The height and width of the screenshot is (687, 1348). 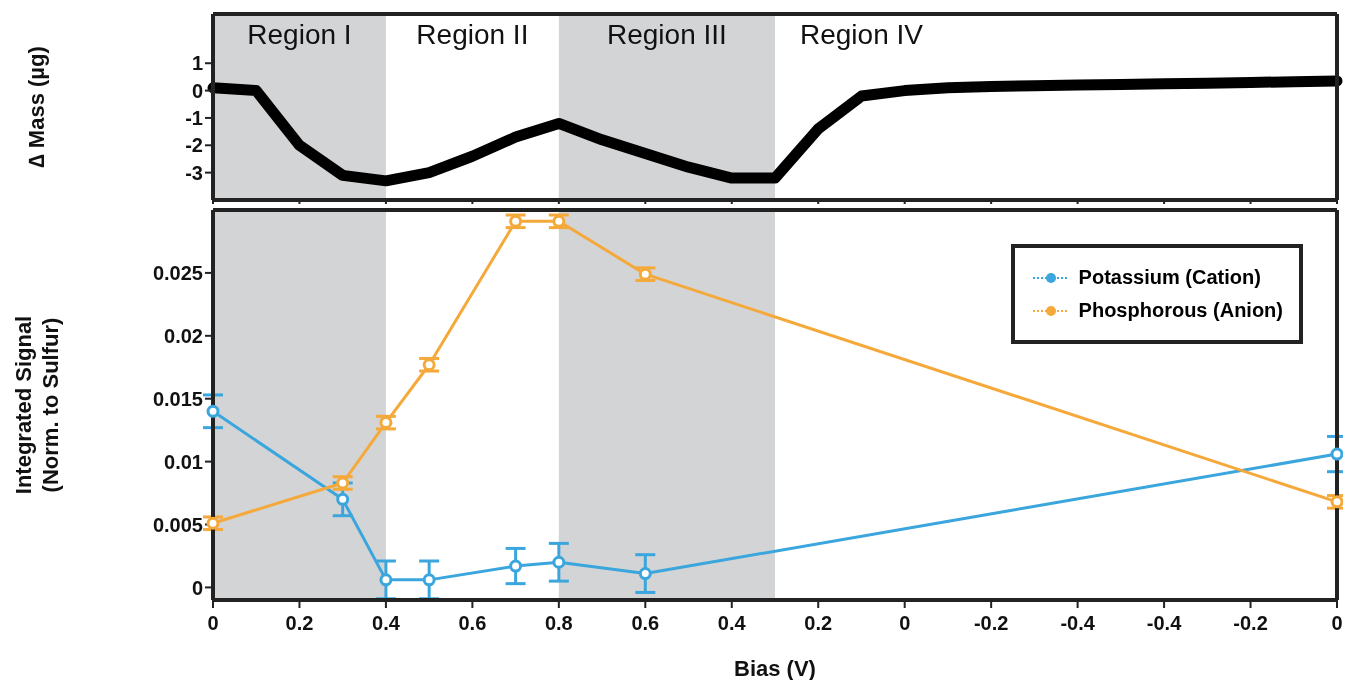 I want to click on annotation: Region IV, so click(x=861, y=34).